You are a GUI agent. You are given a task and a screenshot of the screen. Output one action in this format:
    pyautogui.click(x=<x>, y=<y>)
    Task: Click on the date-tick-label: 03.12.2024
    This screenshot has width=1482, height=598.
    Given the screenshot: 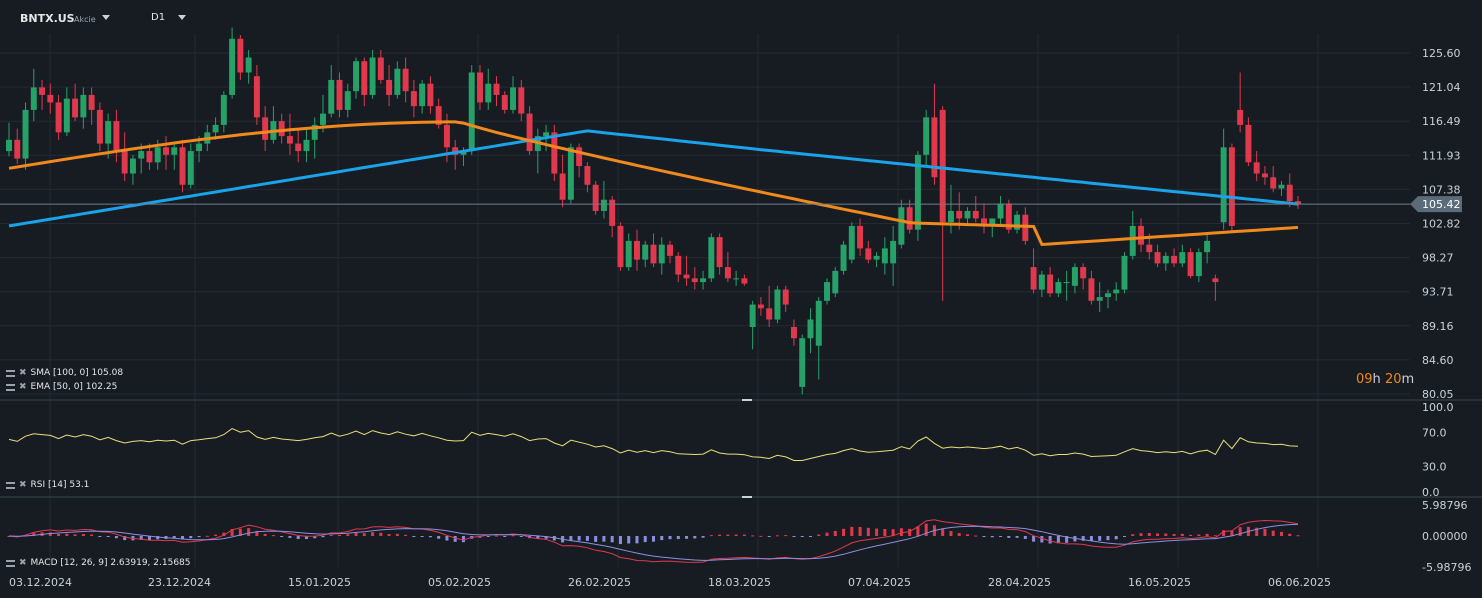 What is the action you would take?
    pyautogui.click(x=40, y=582)
    